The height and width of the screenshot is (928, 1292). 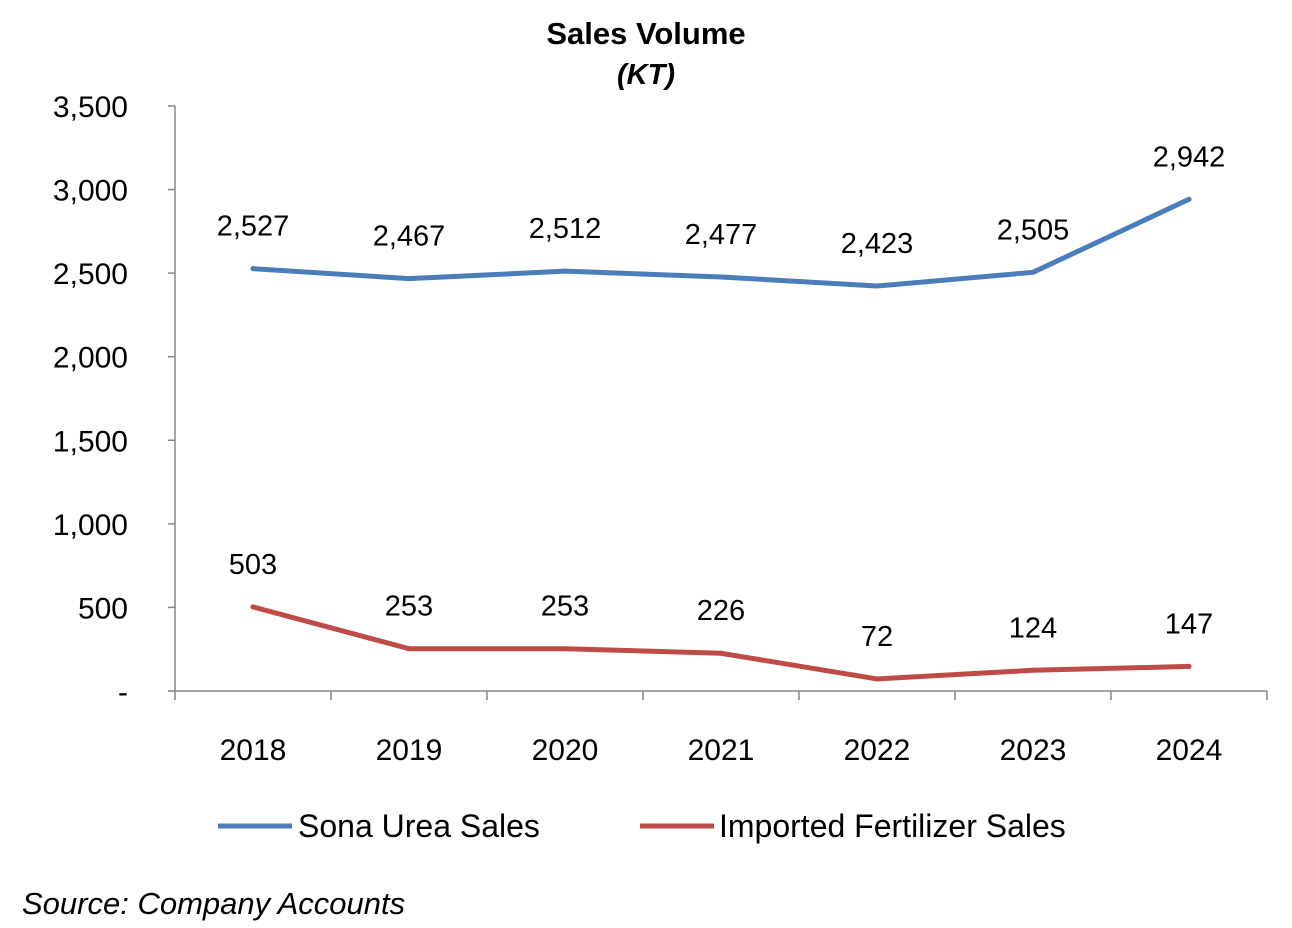 What do you see at coordinates (90, 274) in the screenshot?
I see `y-tick-label: 2,500` at bounding box center [90, 274].